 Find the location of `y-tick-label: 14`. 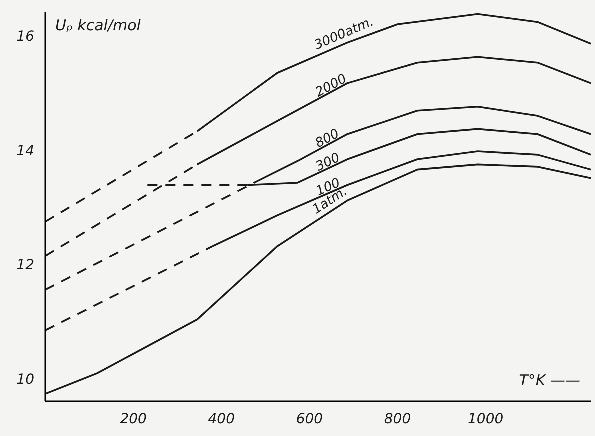

y-tick-label: 14 is located at coordinates (25, 151).